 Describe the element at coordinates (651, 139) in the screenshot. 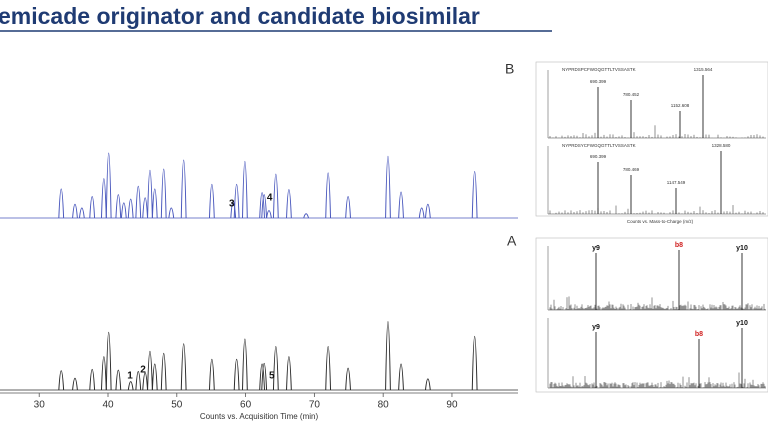

I see `spectra-frame-b` at that location.